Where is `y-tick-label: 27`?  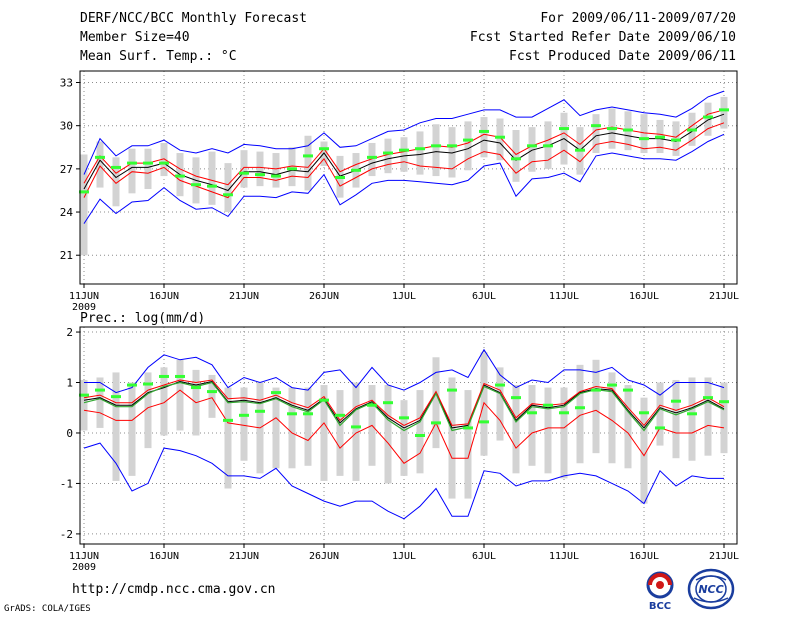 y-tick-label: 27 is located at coordinates (66, 169).